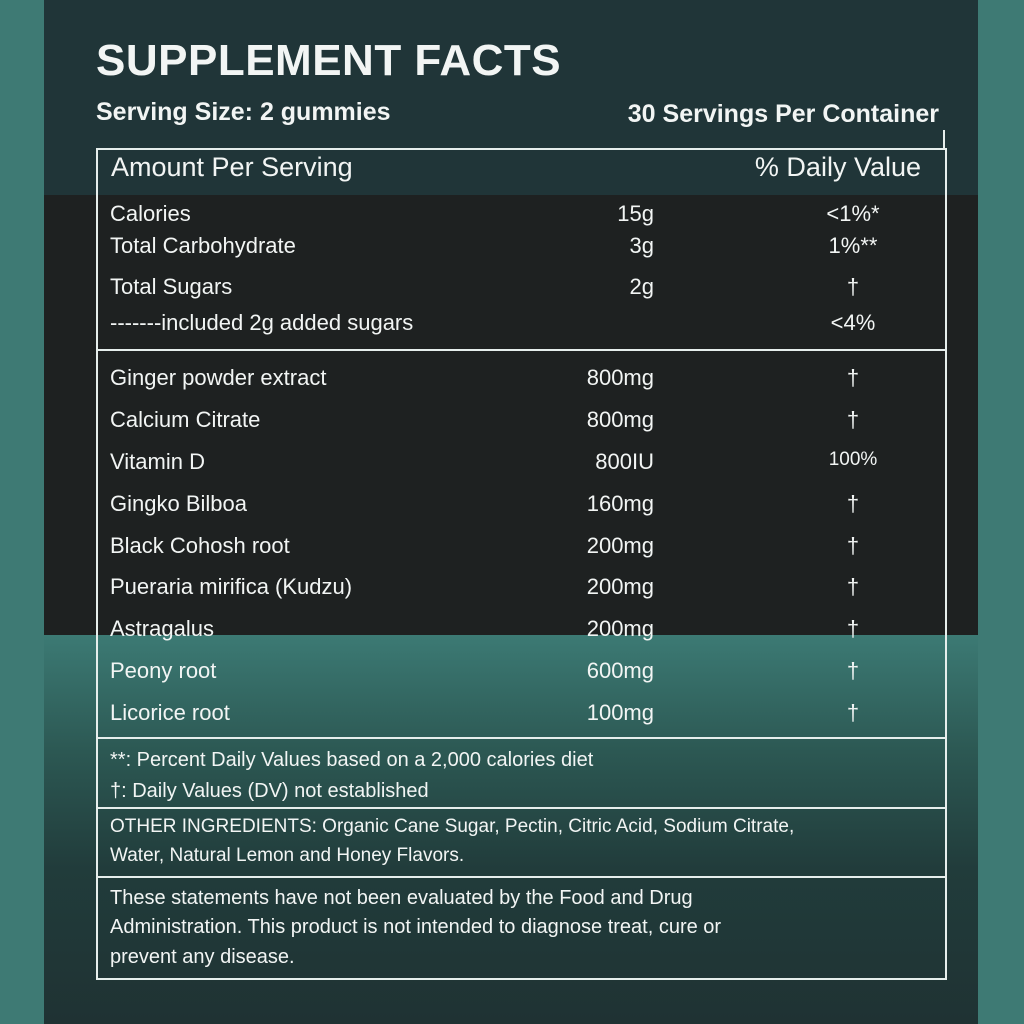  I want to click on row-amount: 100mg, so click(620, 712).